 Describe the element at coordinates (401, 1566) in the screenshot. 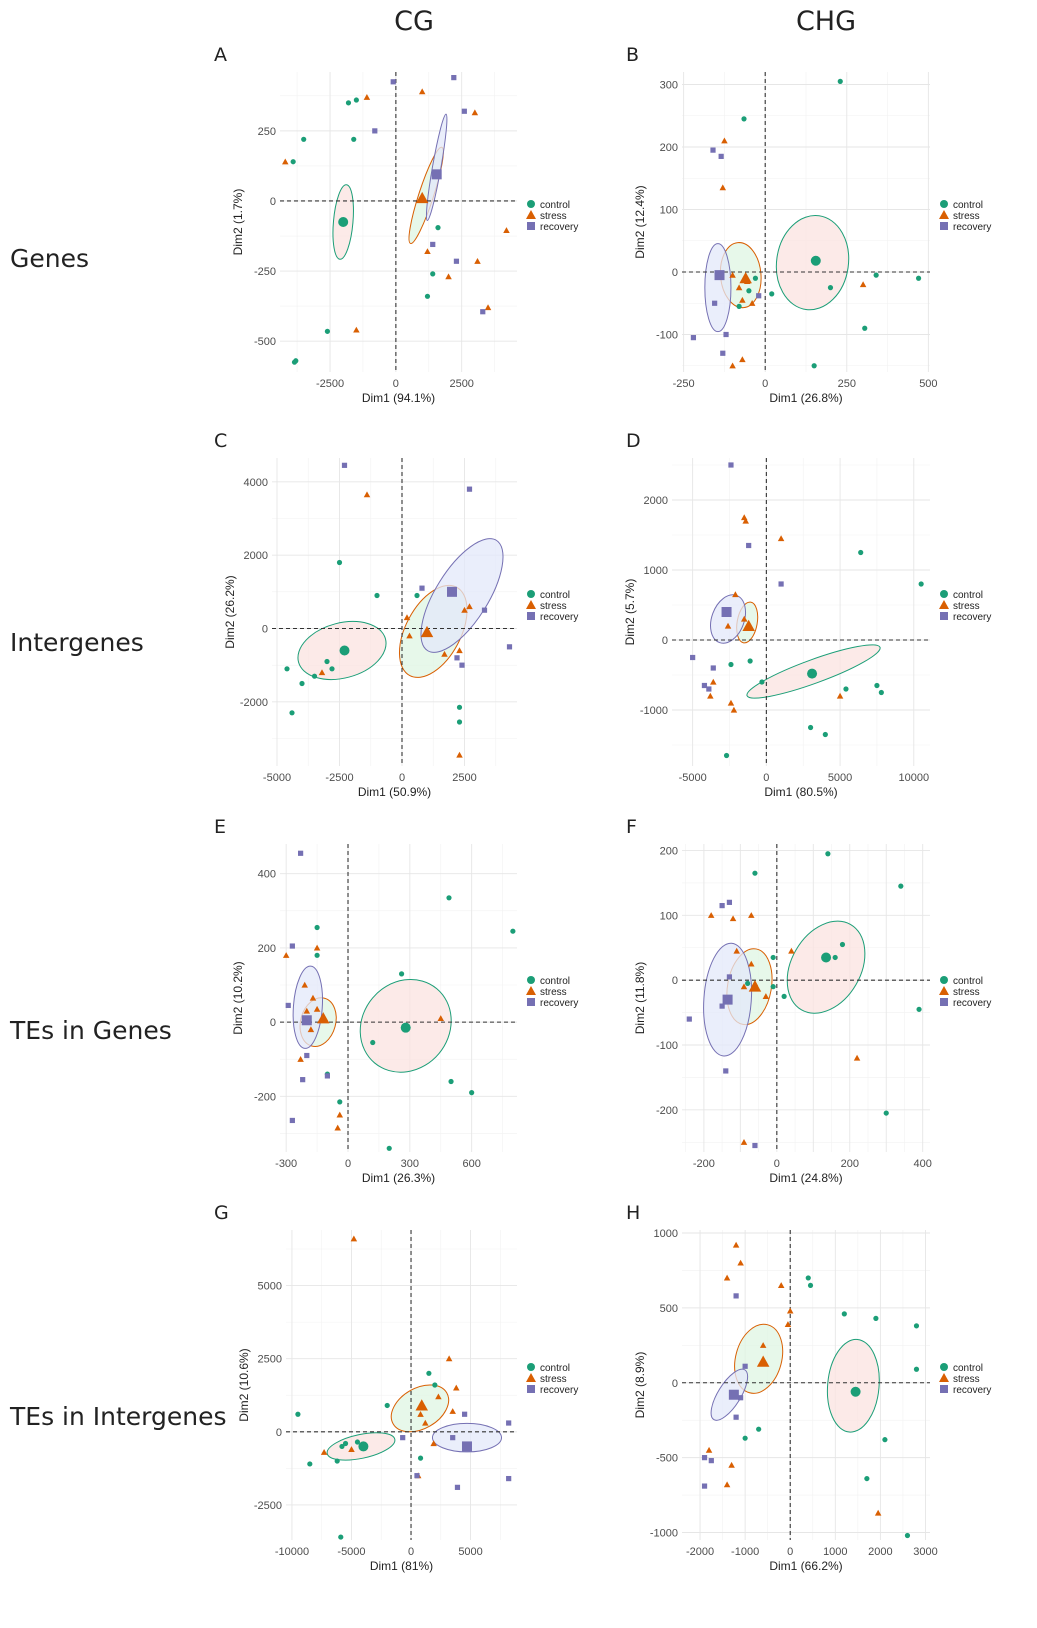

I see `x-axis-label: Dim1 (81%)` at that location.